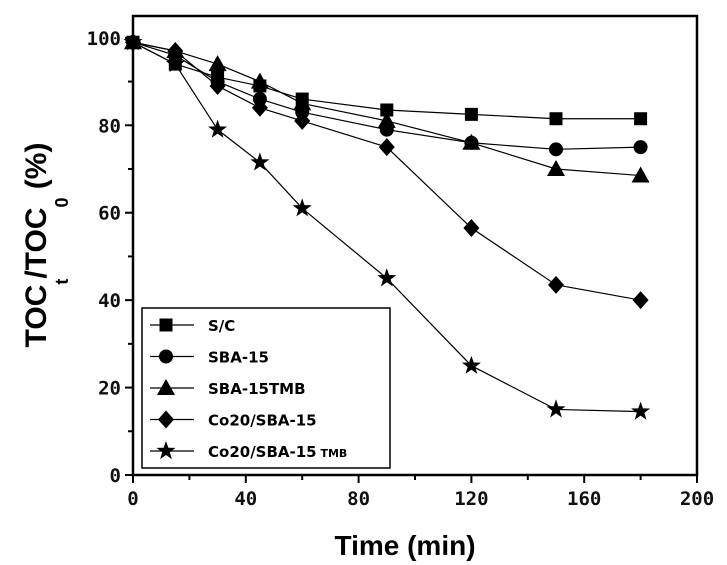 This screenshot has height=565, width=727. Describe the element at coordinates (46, 245) in the screenshot. I see `y-axis-title: TOCt/TOC0 (%)` at that location.